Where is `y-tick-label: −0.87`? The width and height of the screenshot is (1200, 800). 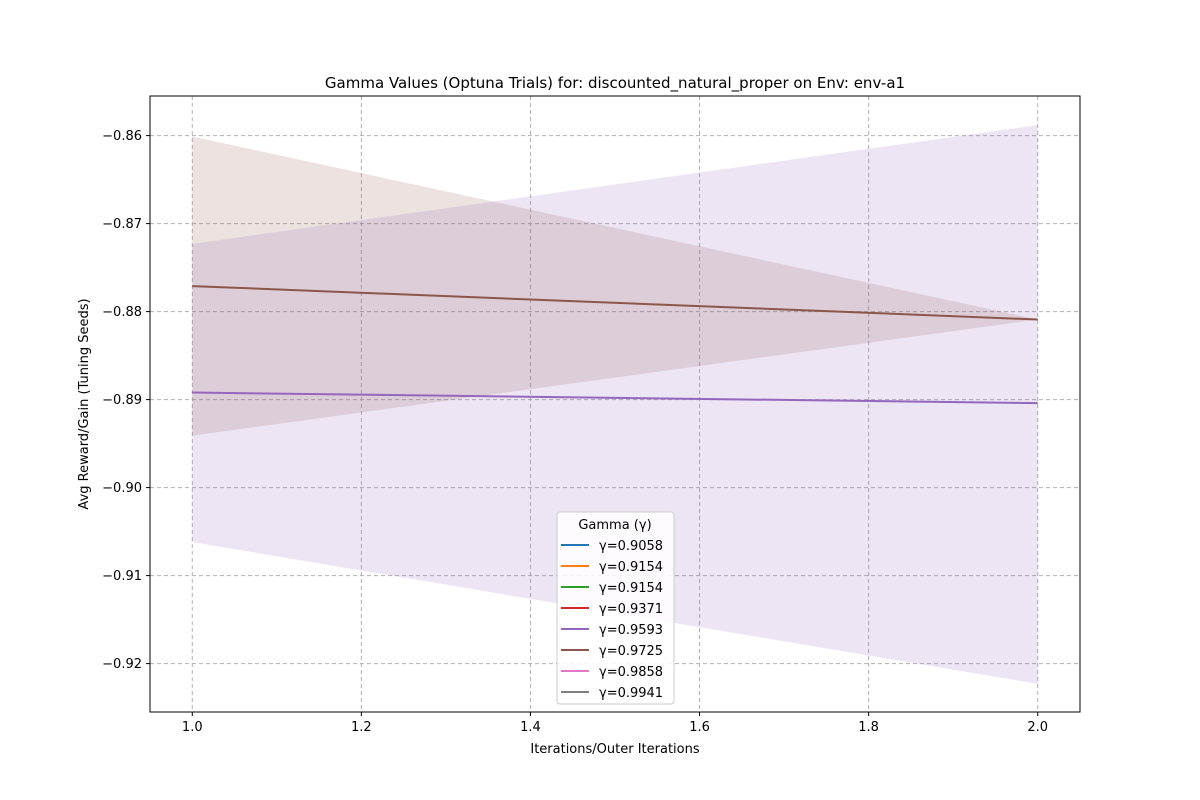
y-tick-label: −0.87 is located at coordinates (122, 224).